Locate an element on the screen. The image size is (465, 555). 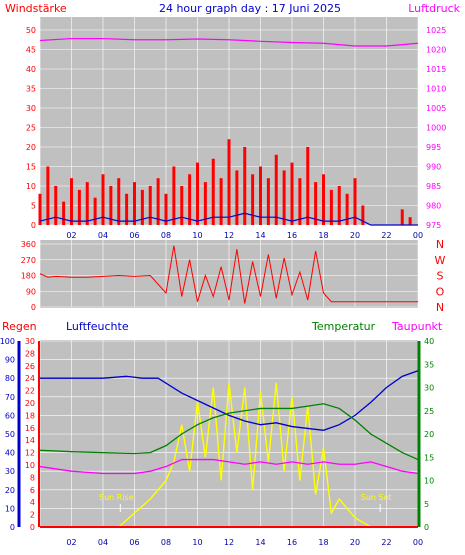
temperature-tick-label: 0 is located at coordinates (426, 527).